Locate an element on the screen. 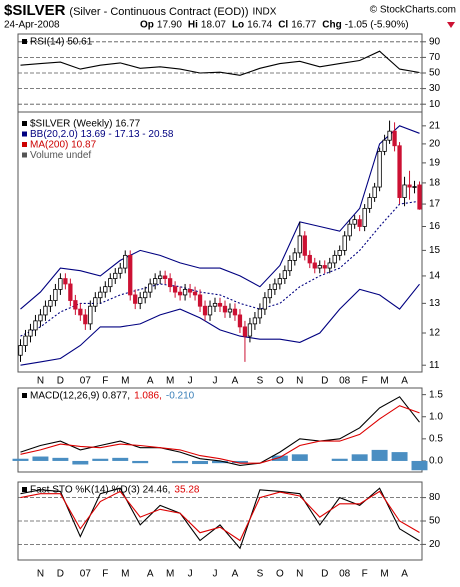 The width and height of the screenshot is (460, 587). instrument-name: (Silver - Continuous Contract (EOD)) is located at coordinates (158, 12).